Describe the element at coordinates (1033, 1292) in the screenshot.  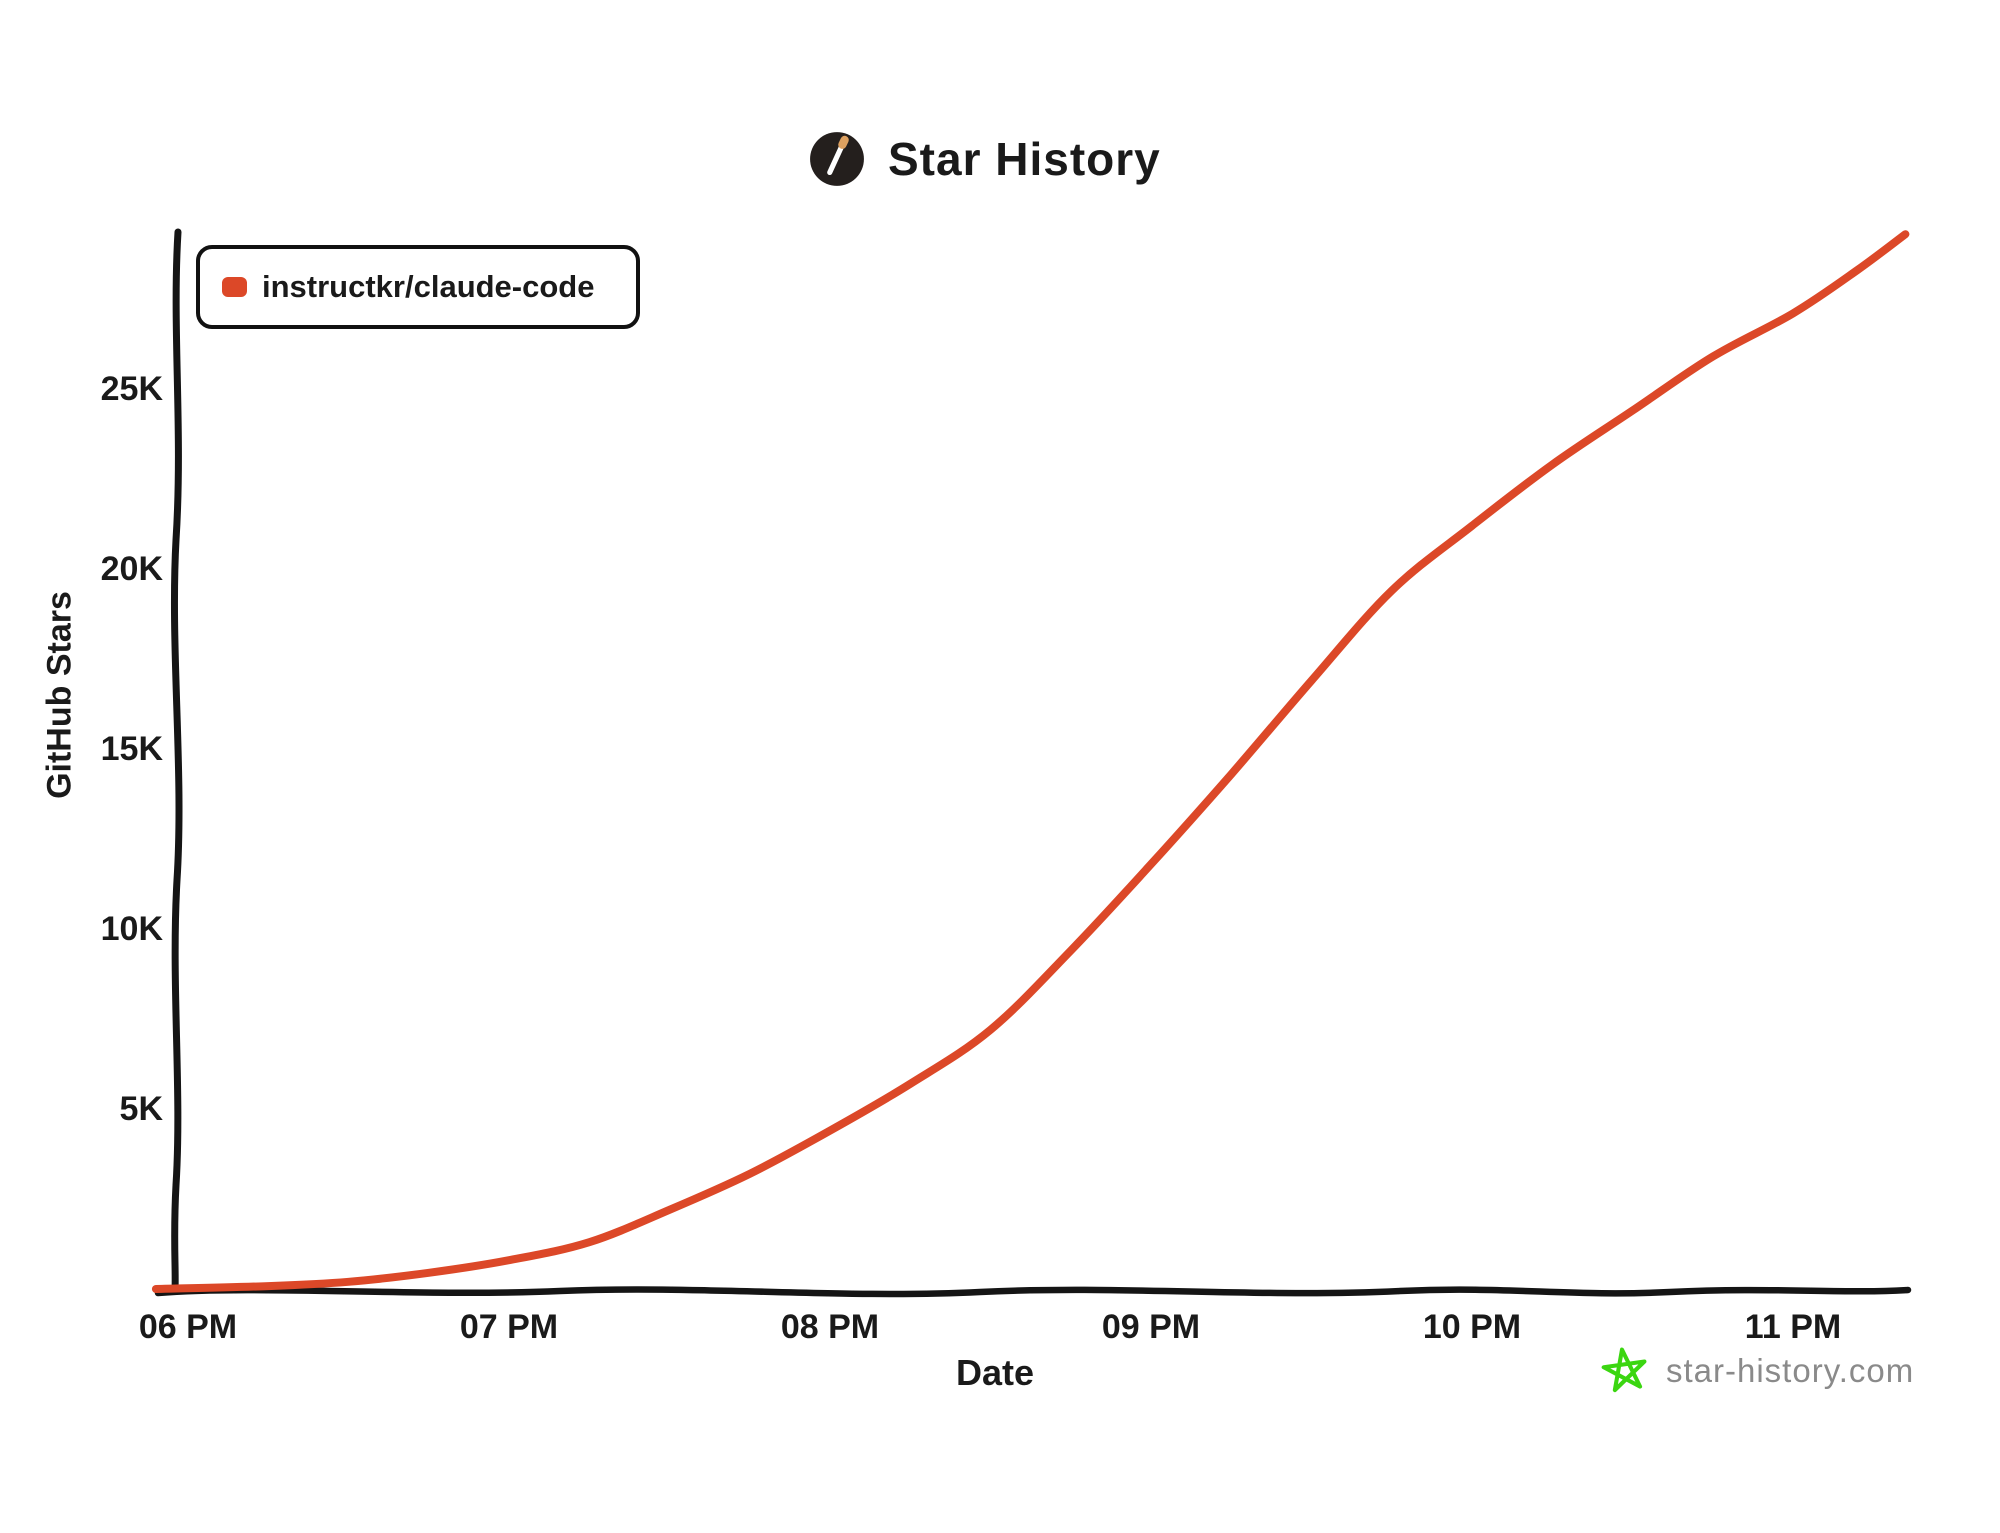
I see `x-axis-line` at that location.